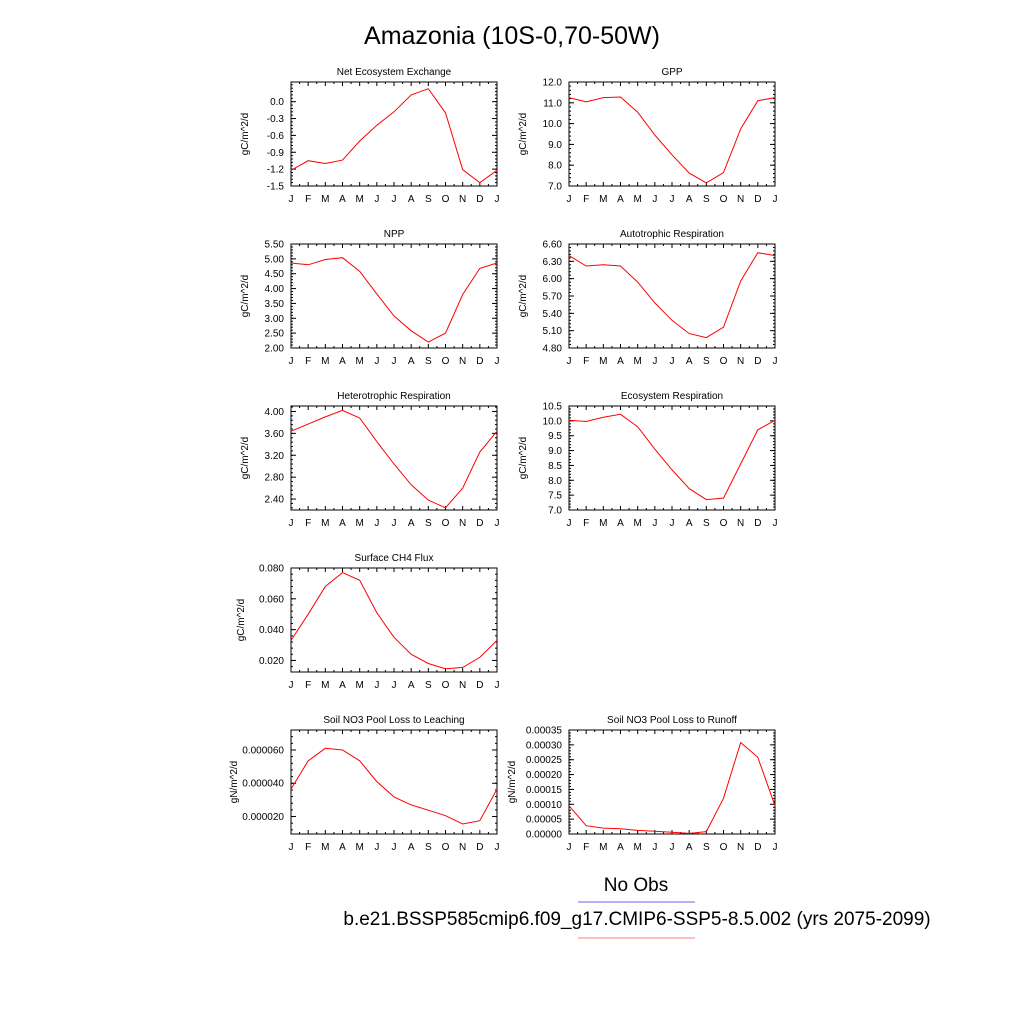  Describe the element at coordinates (275, 259) in the screenshot. I see `y-tick-label: 5.00` at that location.